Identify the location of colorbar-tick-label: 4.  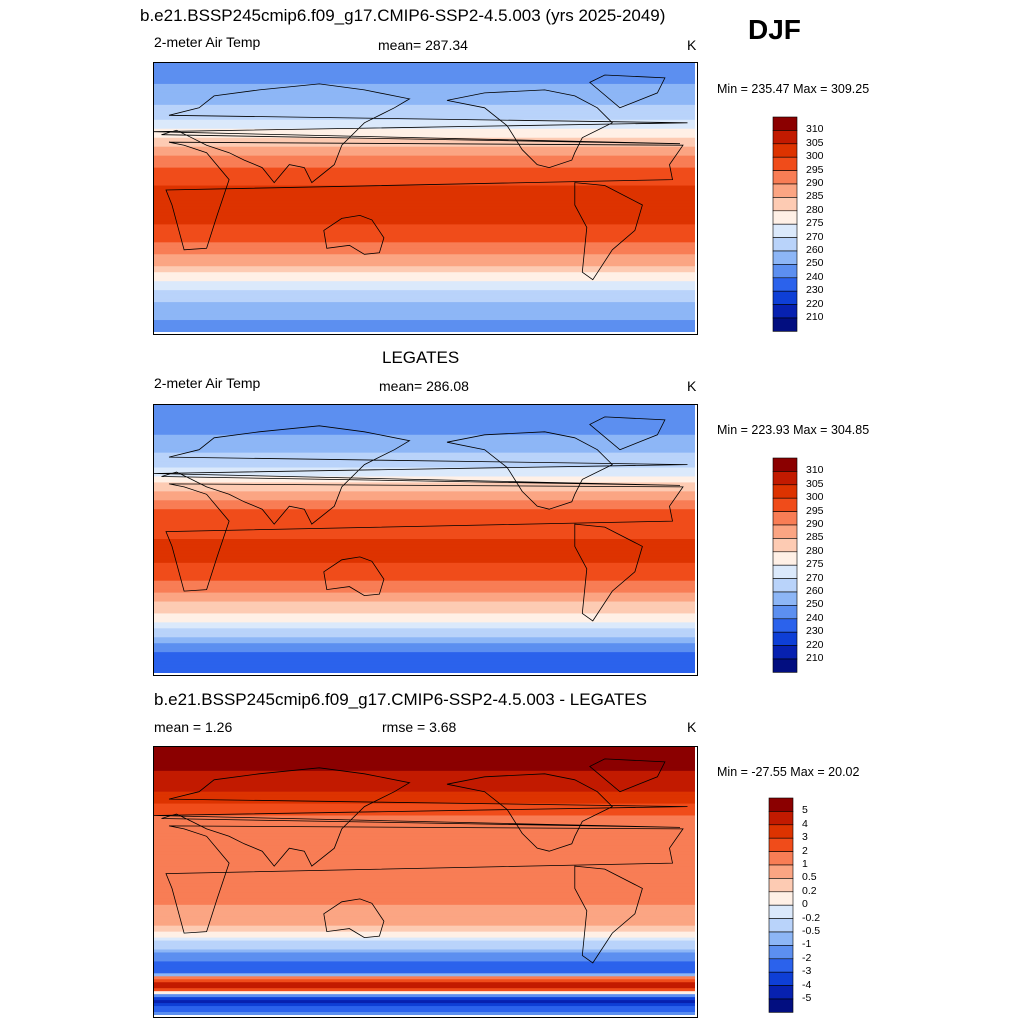
(805, 823).